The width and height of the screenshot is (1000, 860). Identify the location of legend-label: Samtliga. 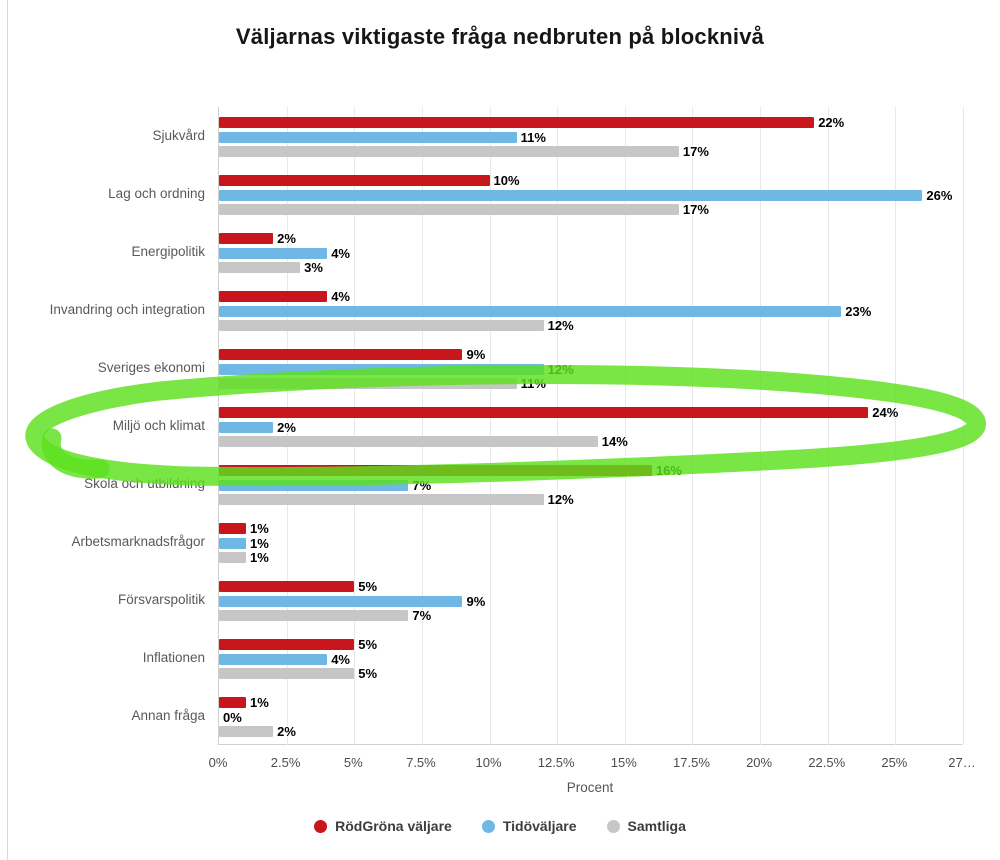
(656, 826).